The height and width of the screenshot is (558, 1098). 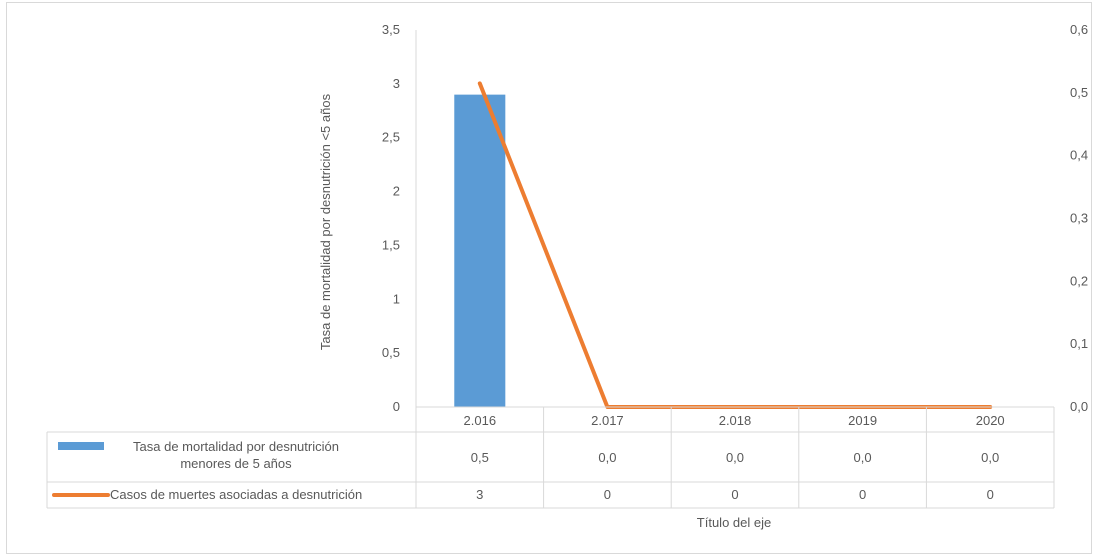 I want to click on y-tick-label: 2,5, so click(x=391, y=137).